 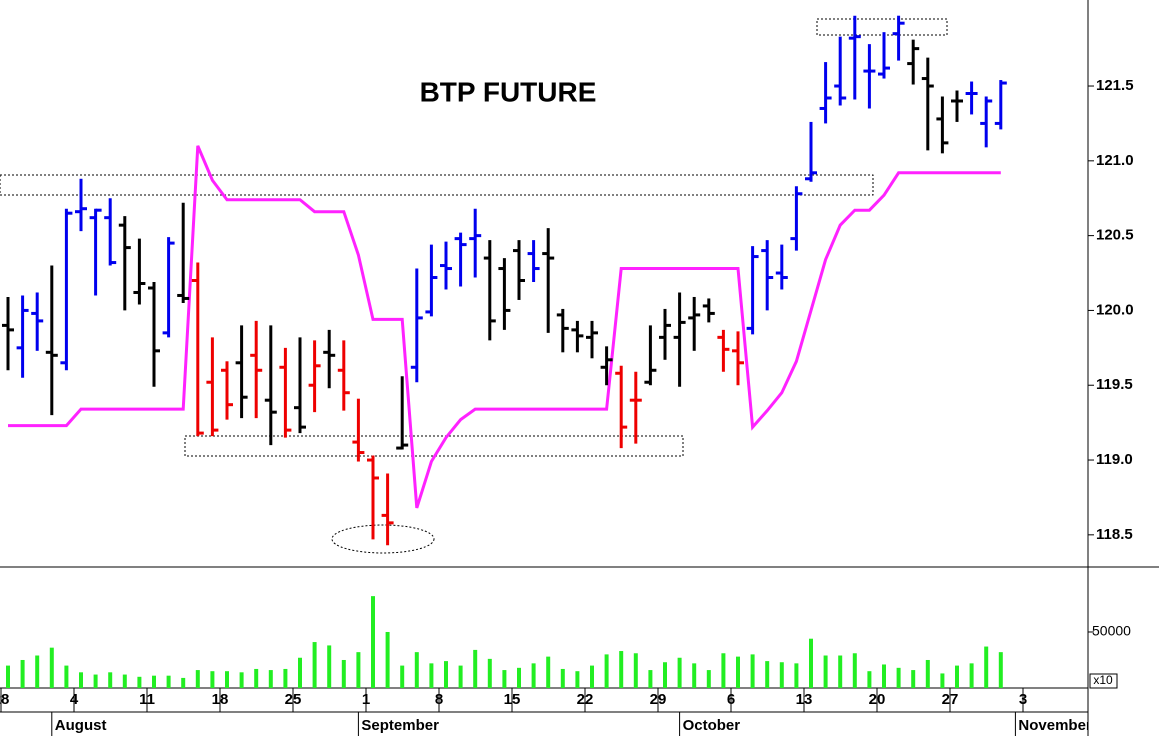 What do you see at coordinates (1114, 384) in the screenshot?
I see `y-tick-label: 119.5` at bounding box center [1114, 384].